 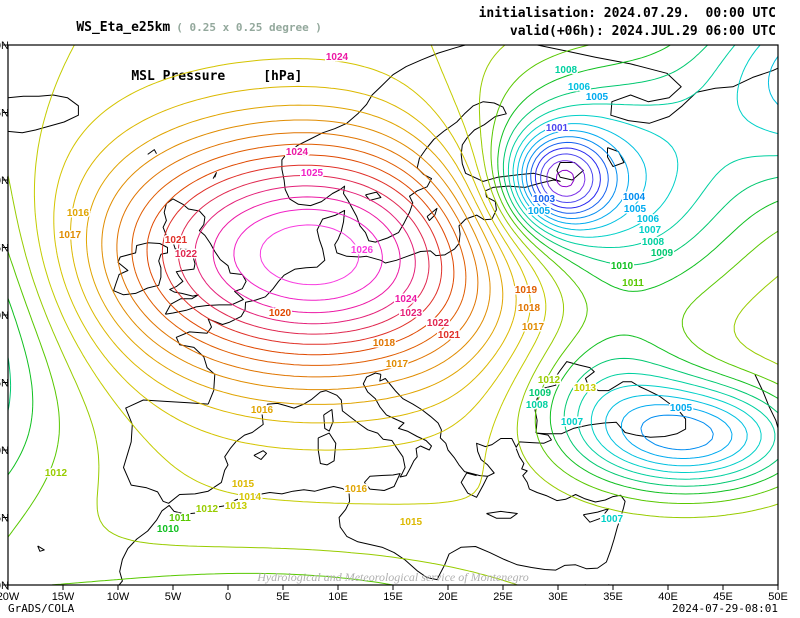 I want to click on y-tick-label: 60N, so click(x=4, y=181).